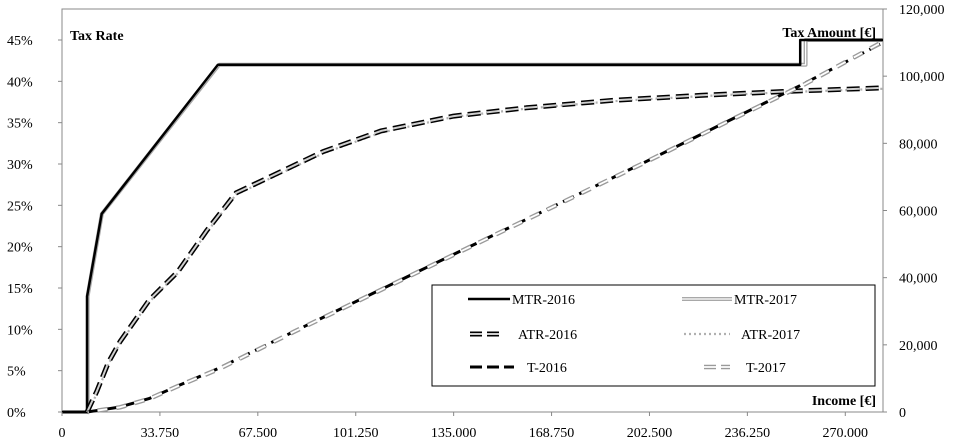  I want to click on y-right-tick-label: 80,000, so click(918, 144).